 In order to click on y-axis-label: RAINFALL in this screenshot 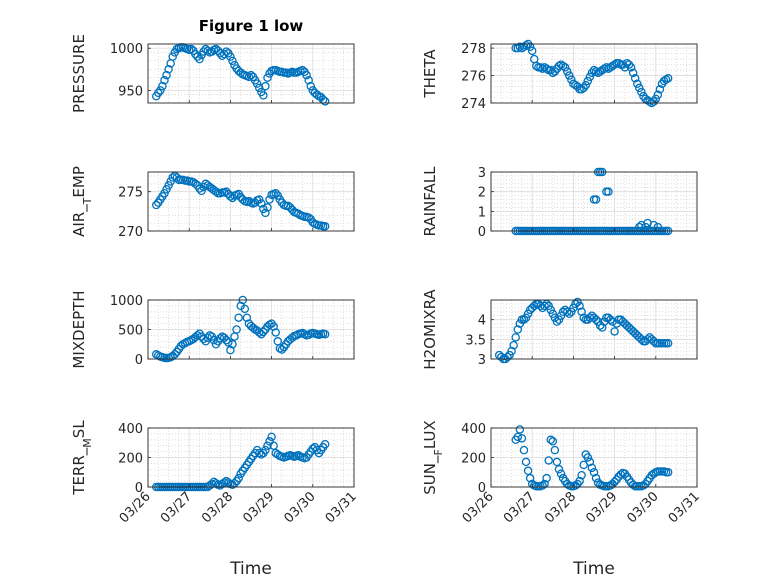, I will do `click(430, 201)`.